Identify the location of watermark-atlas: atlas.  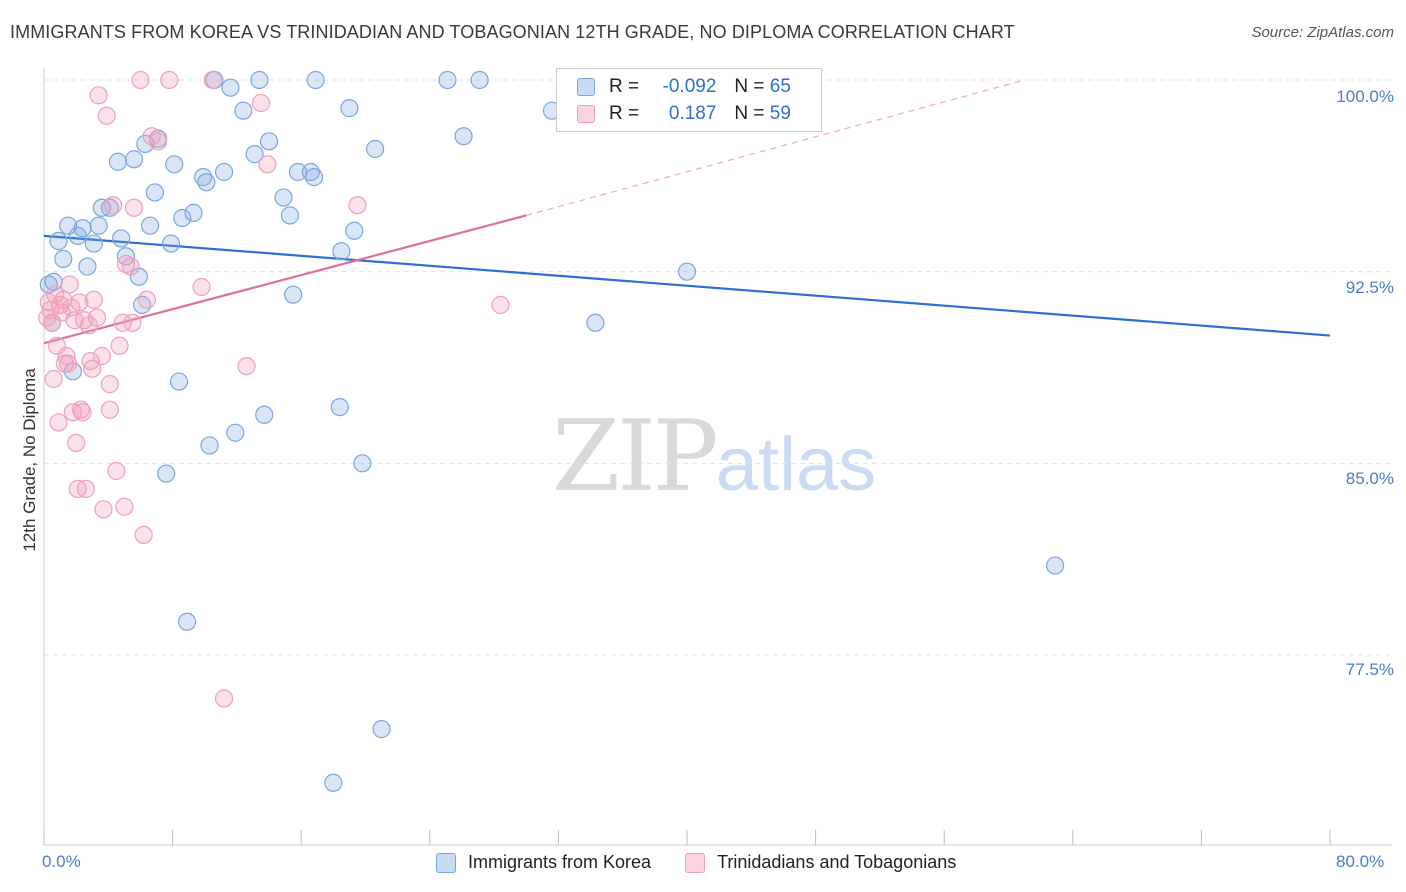
(796, 464).